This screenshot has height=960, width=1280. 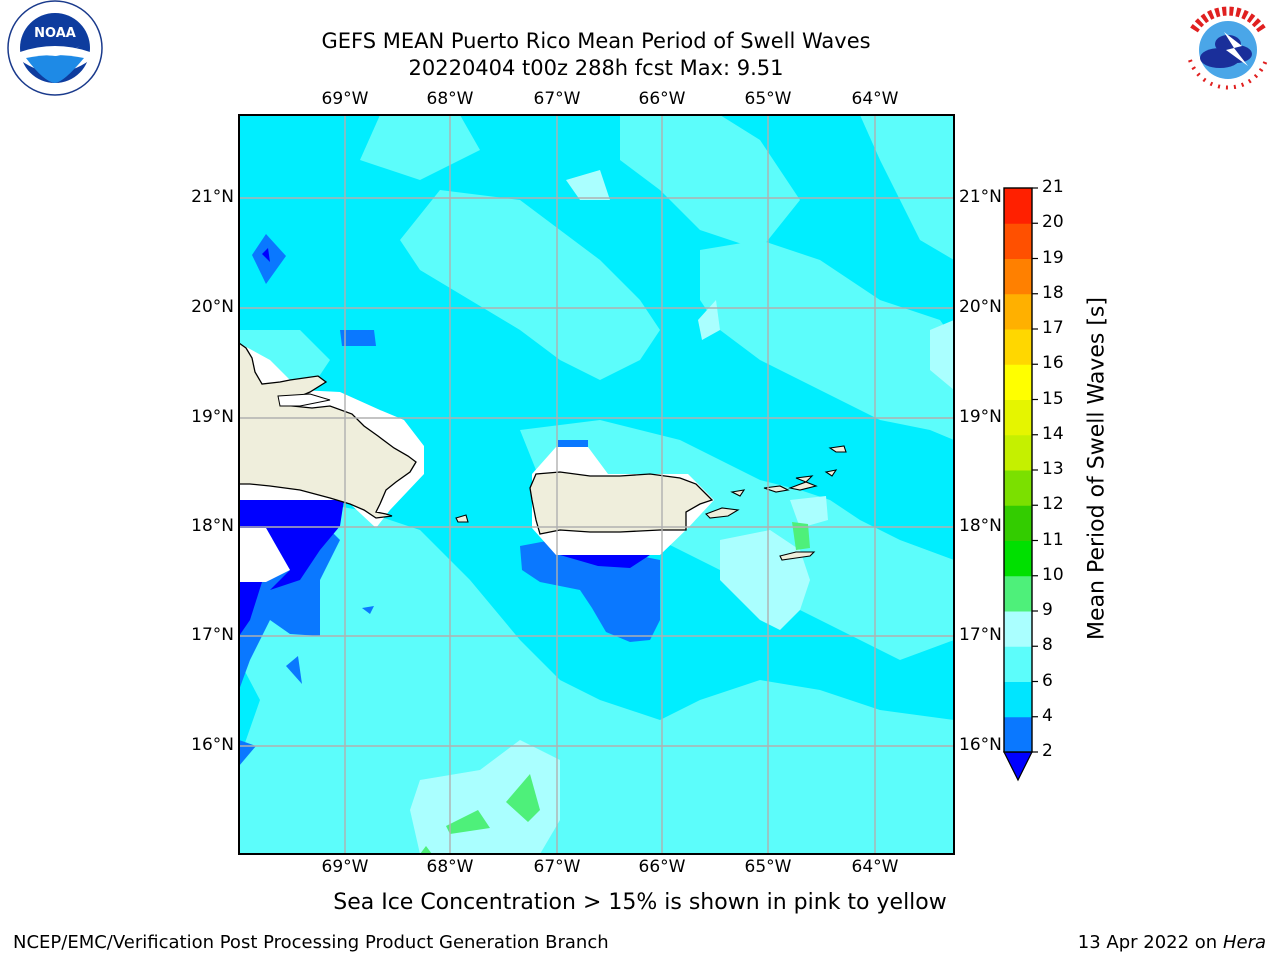 I want to click on colorbar-tick-label: 17, so click(x=1053, y=328).